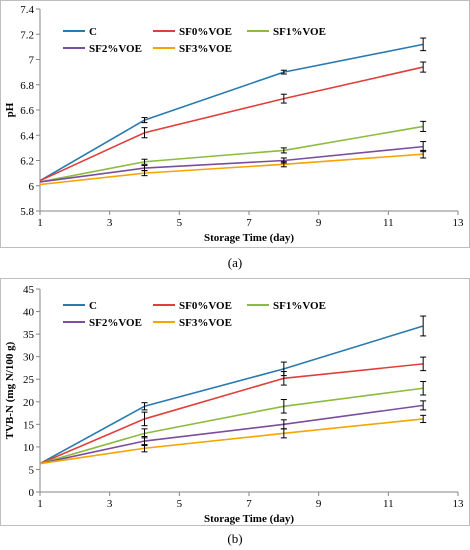 The width and height of the screenshot is (470, 550). I want to click on y-tick-label: 7, so click(32, 61).